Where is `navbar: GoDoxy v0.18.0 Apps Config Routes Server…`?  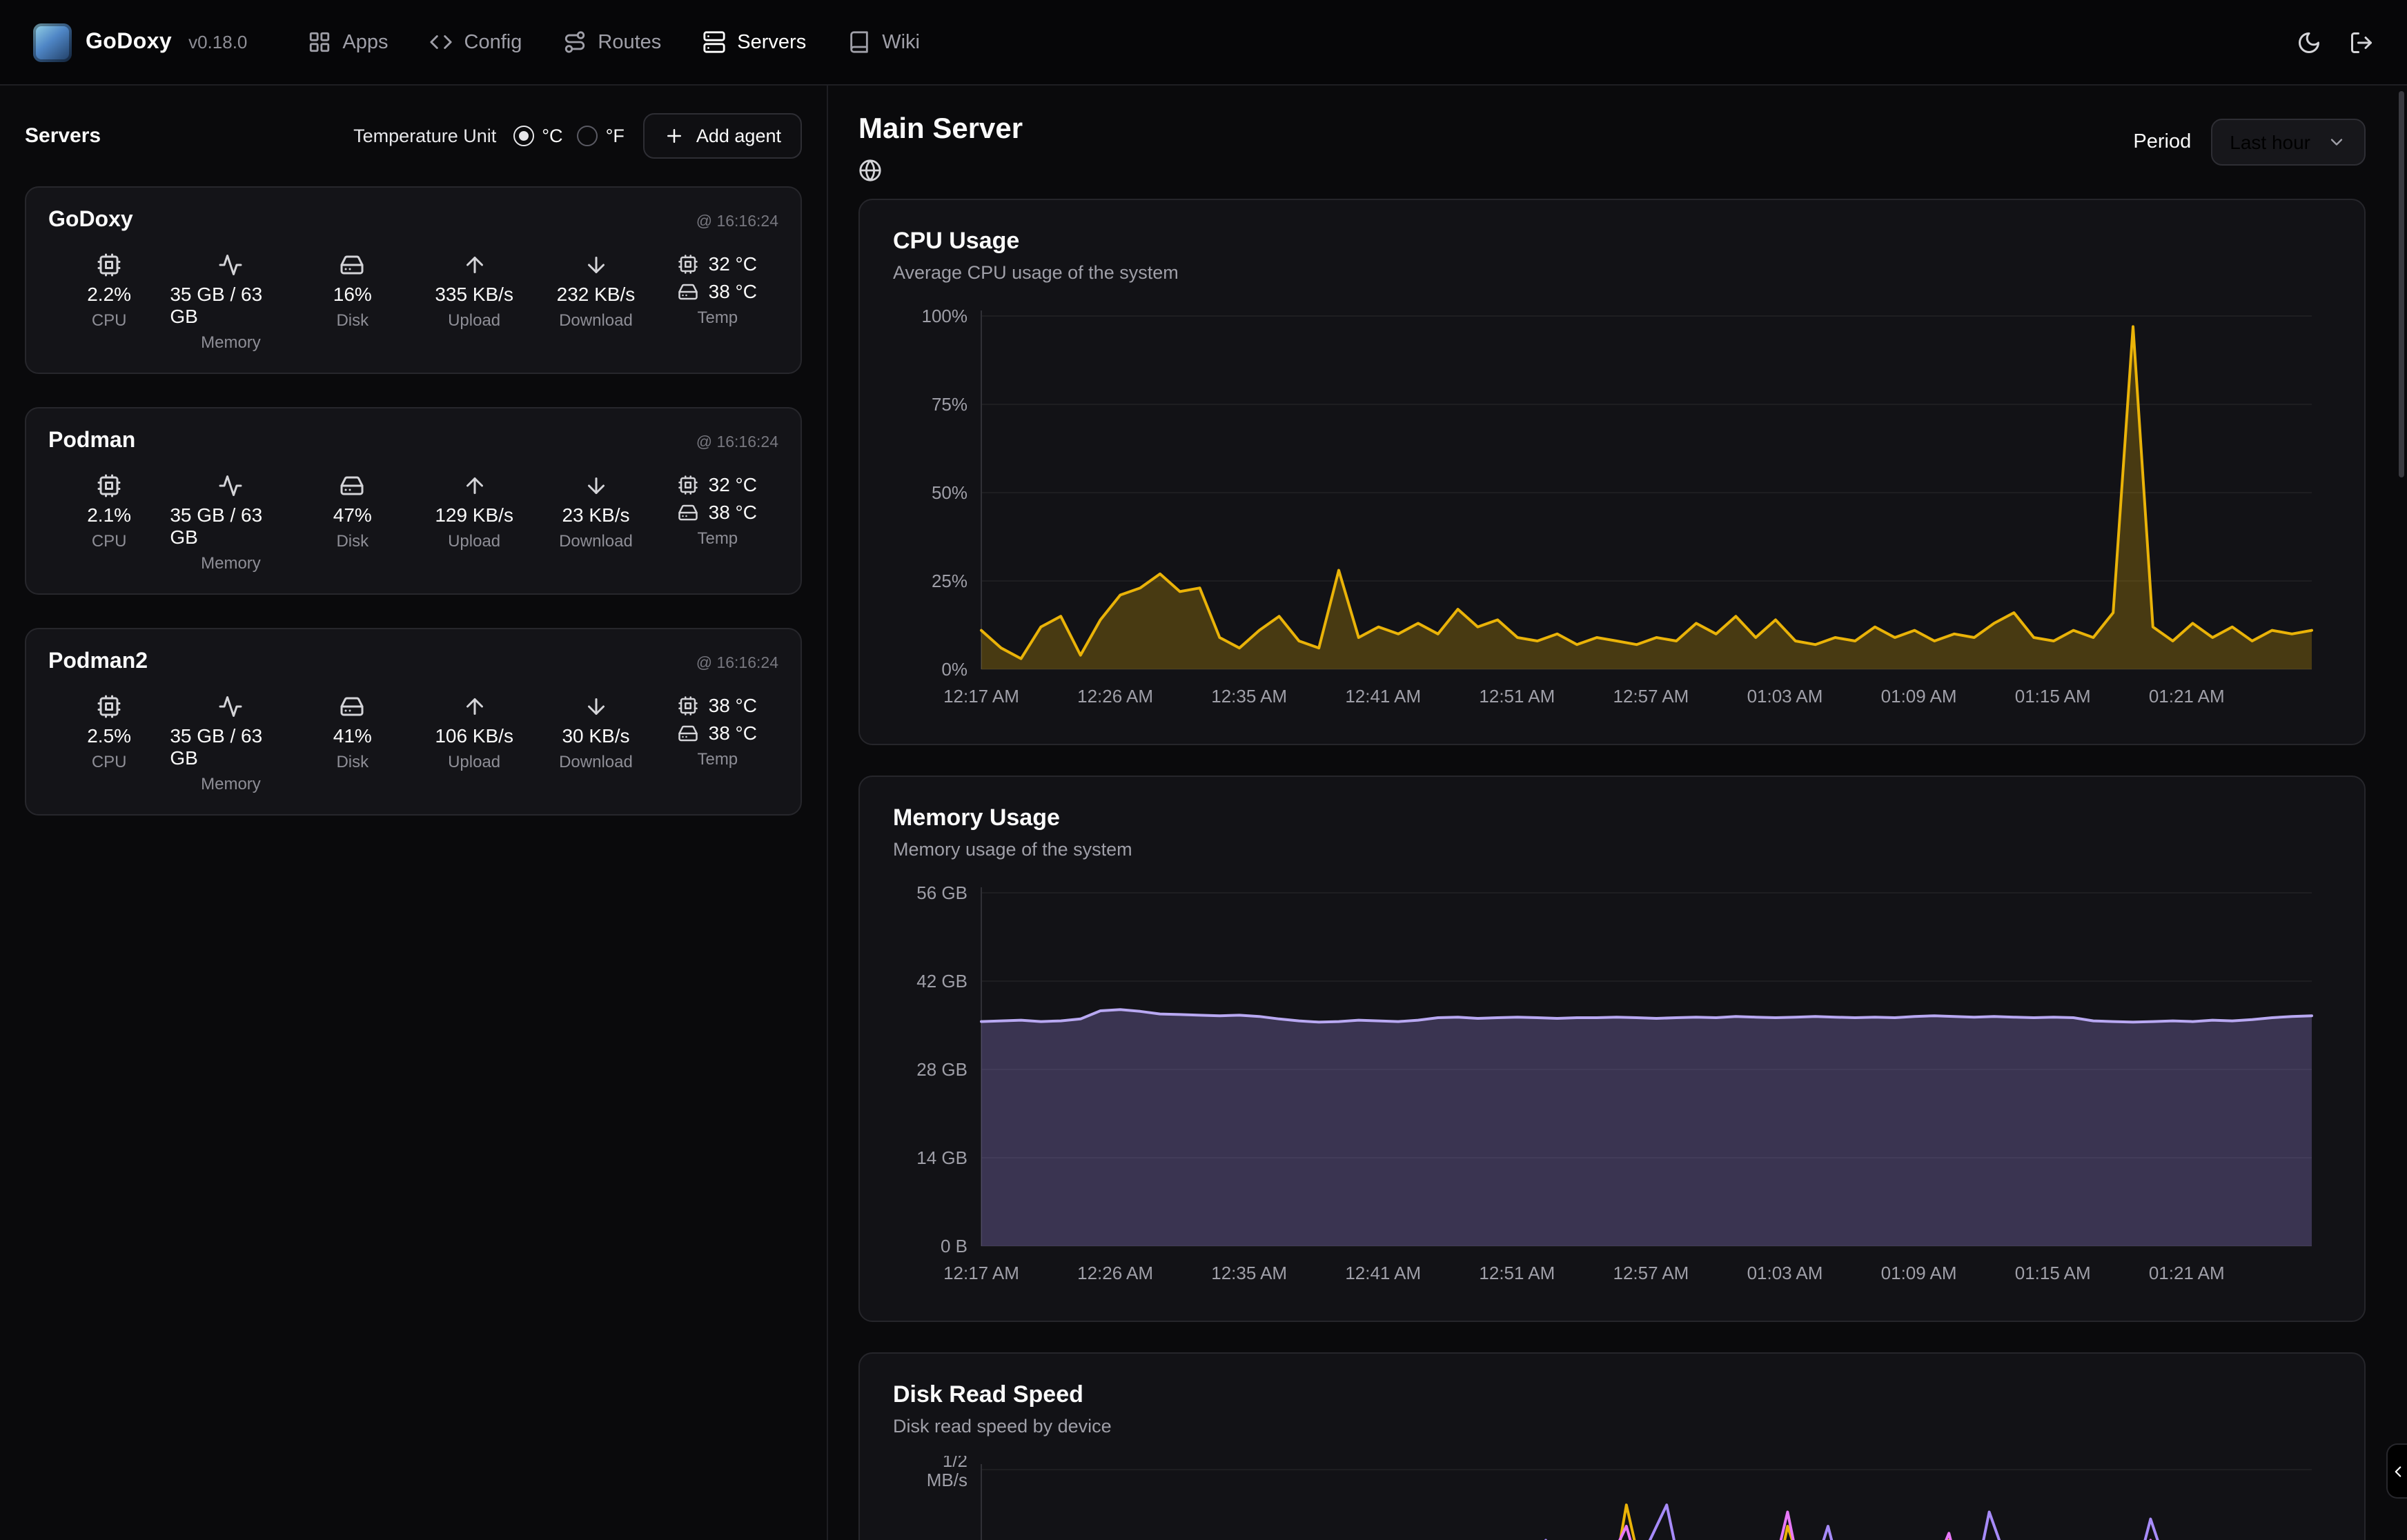
navbar: GoDoxy v0.18.0 Apps Config Routes Server… is located at coordinates (1203, 43).